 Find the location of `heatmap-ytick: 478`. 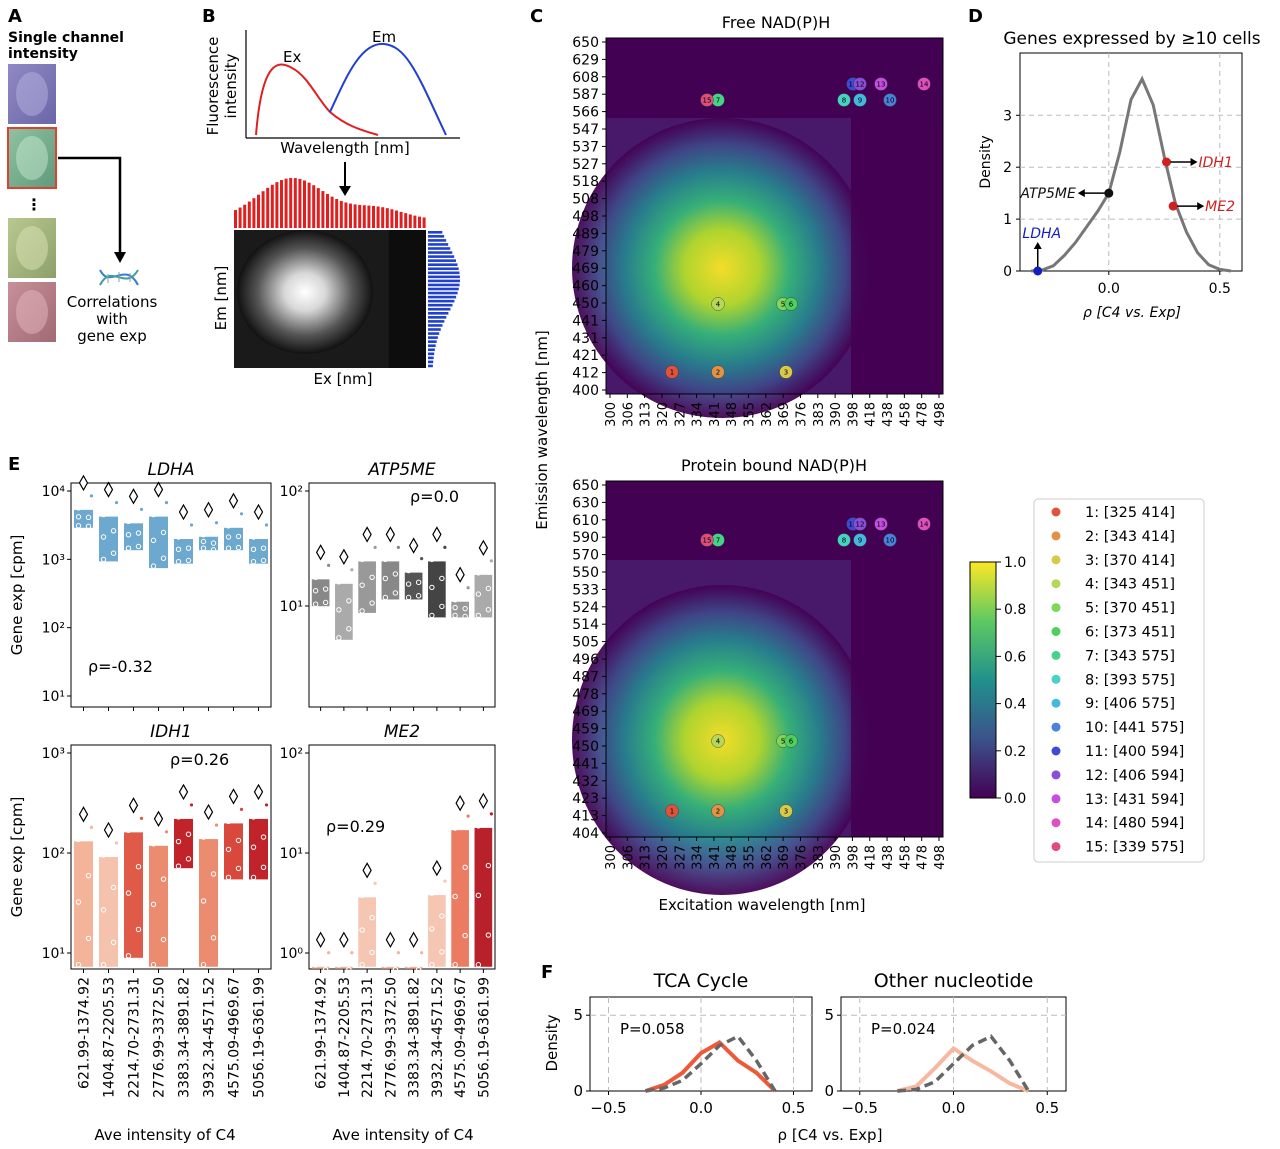

heatmap-ytick: 478 is located at coordinates (585, 695).